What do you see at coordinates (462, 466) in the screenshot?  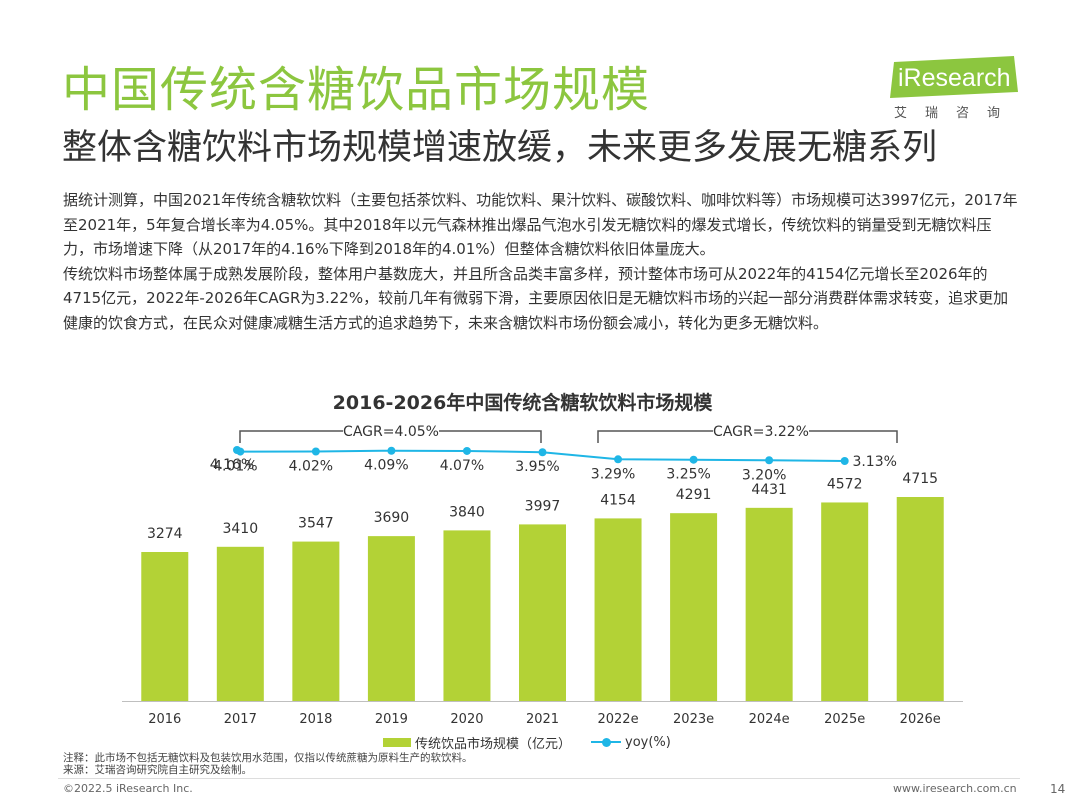 I see `yoy-label-2021: 4.07%` at bounding box center [462, 466].